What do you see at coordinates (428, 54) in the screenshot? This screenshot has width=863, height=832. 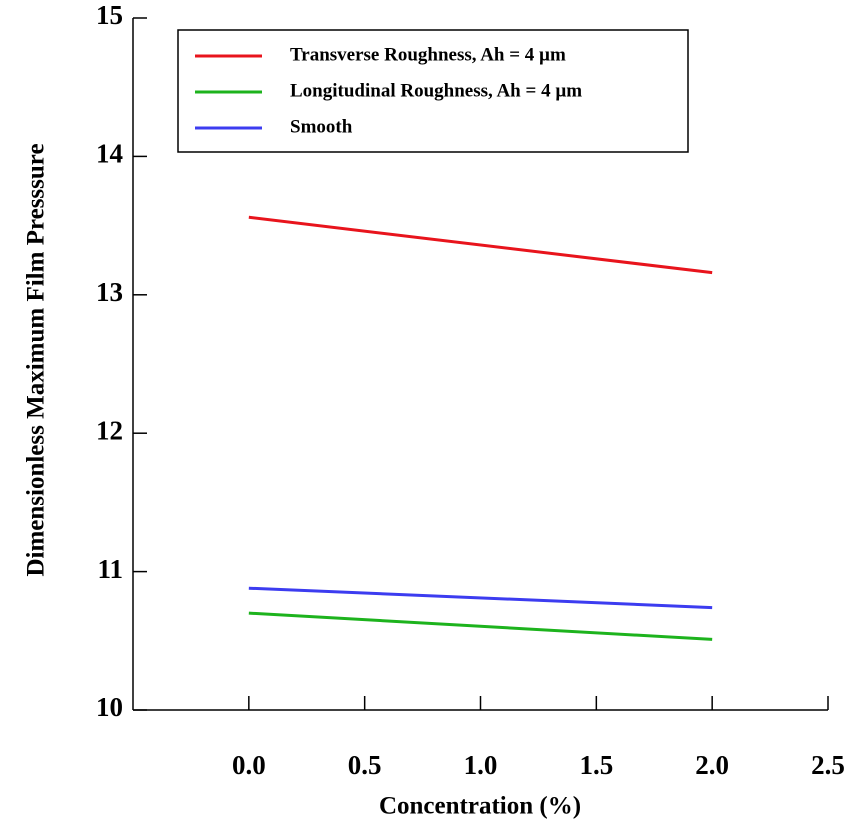 I see `legend-label: Transverse Roughness, Ah = 4 µm` at bounding box center [428, 54].